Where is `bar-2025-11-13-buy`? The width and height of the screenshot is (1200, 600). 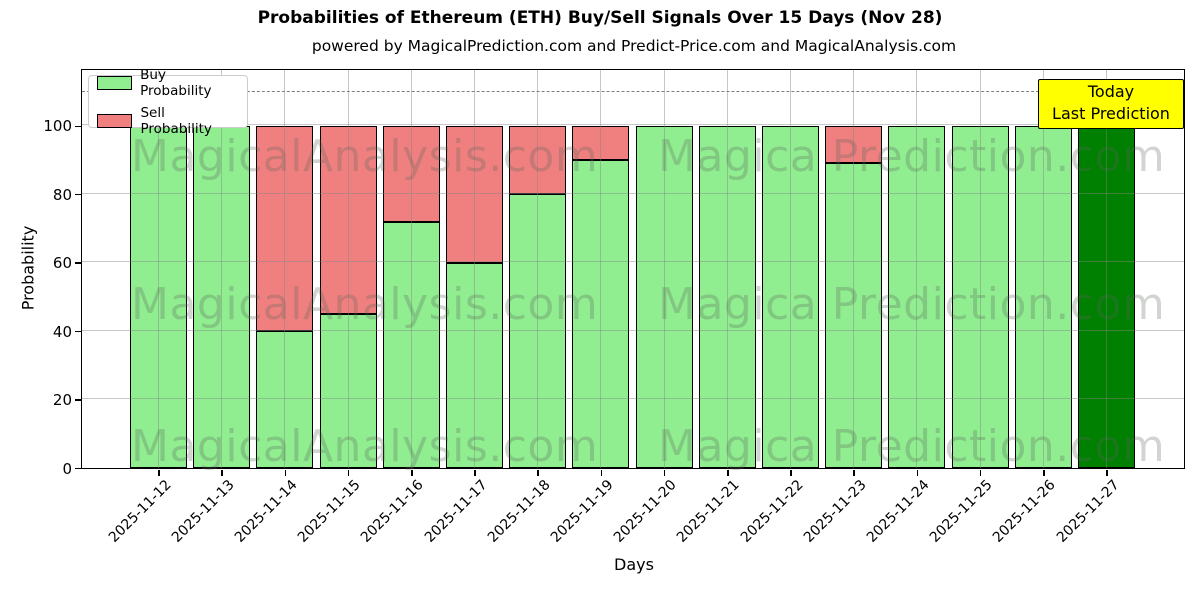
bar-2025-11-13-buy is located at coordinates (222, 296).